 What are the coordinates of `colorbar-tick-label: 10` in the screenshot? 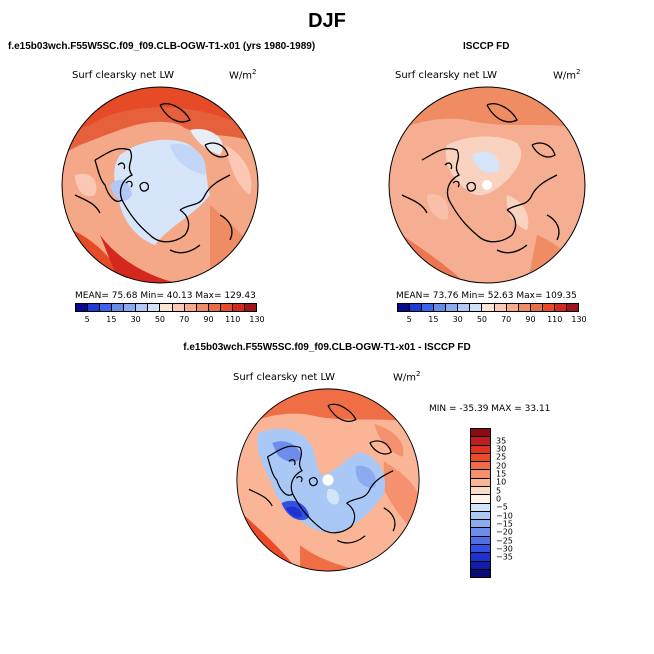 It's located at (501, 482).